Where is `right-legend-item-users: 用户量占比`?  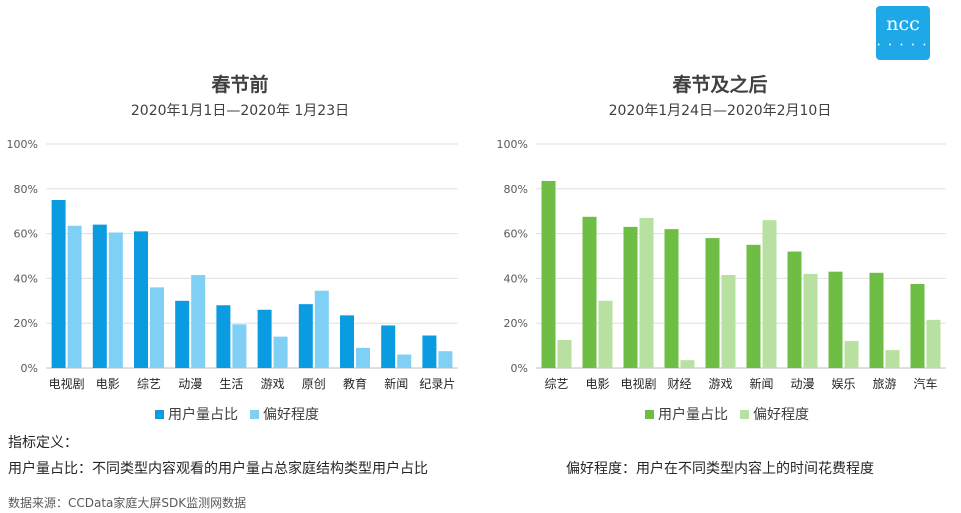
right-legend-item-users: 用户量占比 is located at coordinates (686, 414).